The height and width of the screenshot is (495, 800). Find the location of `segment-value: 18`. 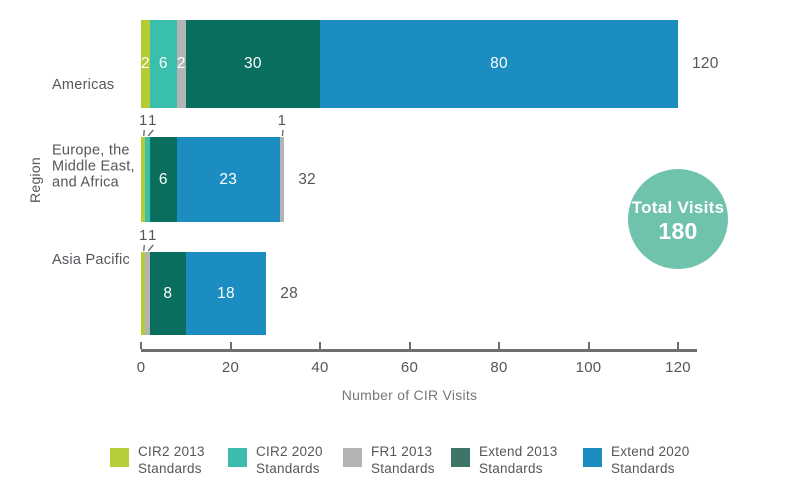

segment-value: 18 is located at coordinates (226, 293).